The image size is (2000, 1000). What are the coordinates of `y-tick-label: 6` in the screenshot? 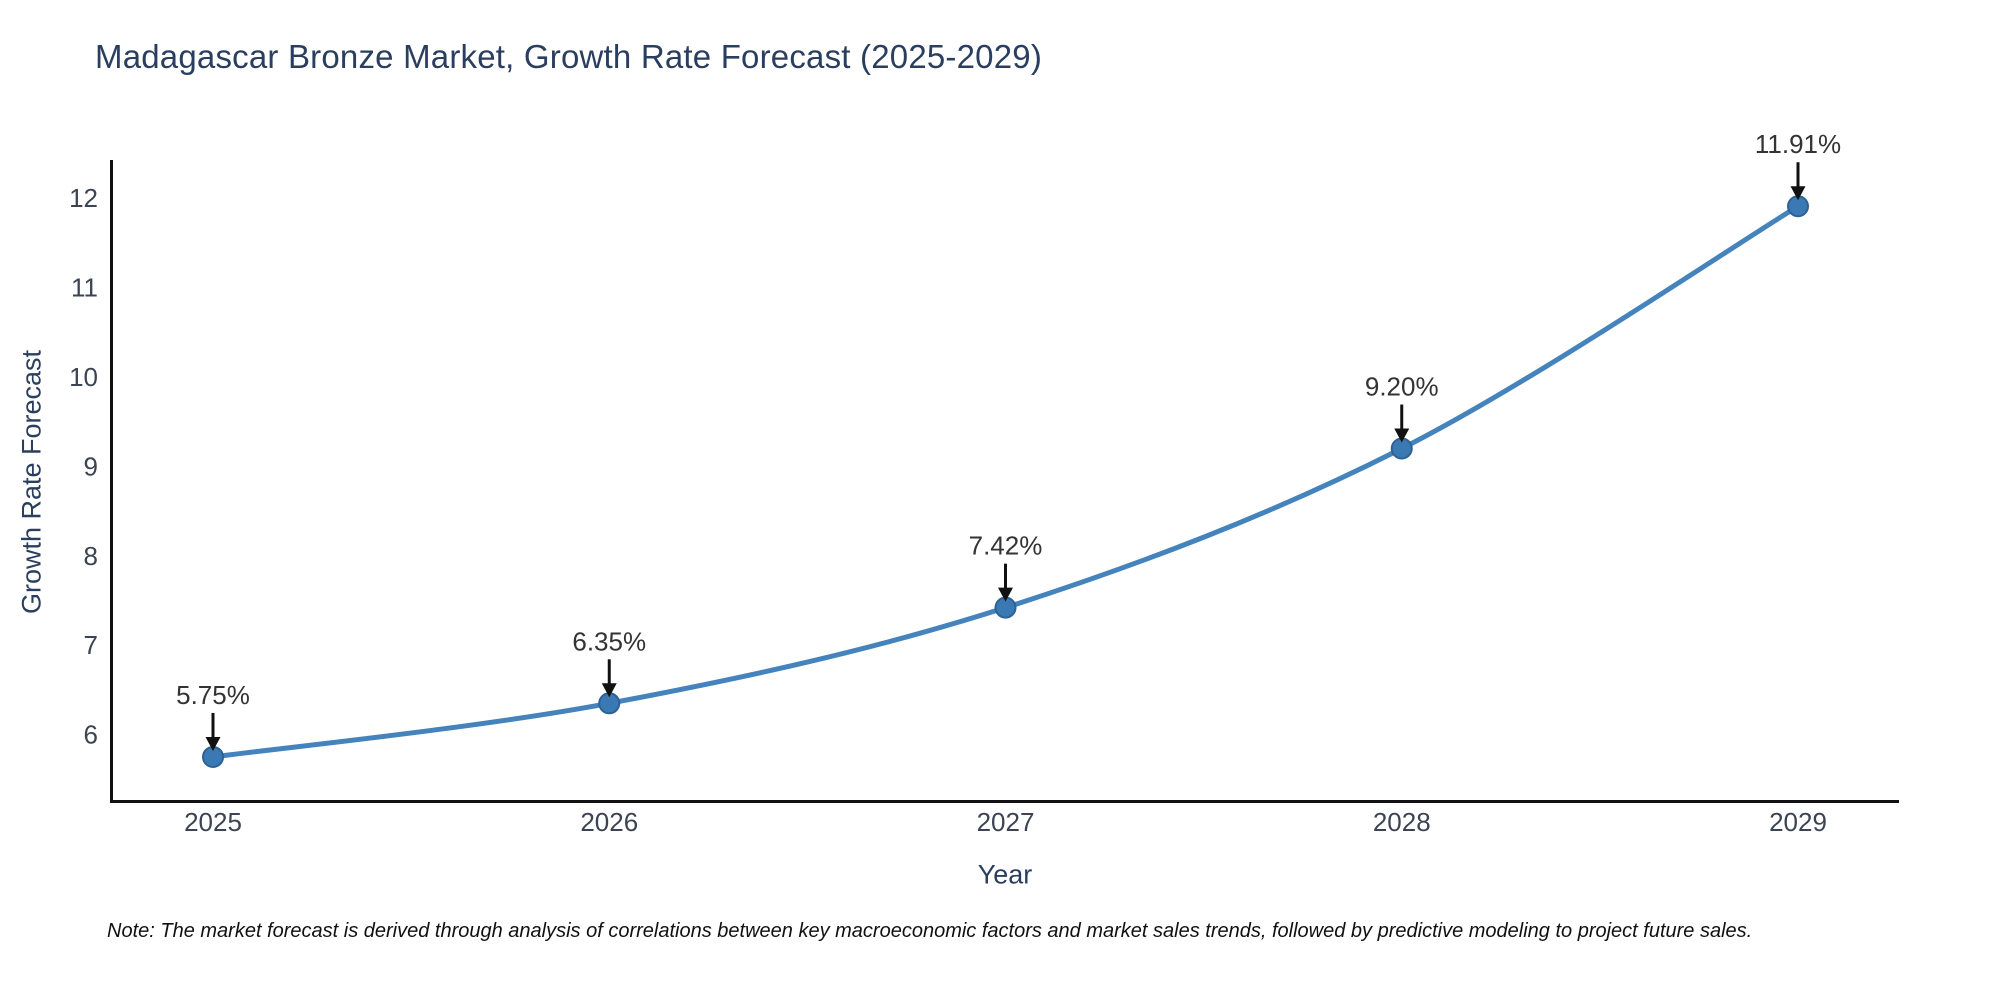 It's located at (91, 735).